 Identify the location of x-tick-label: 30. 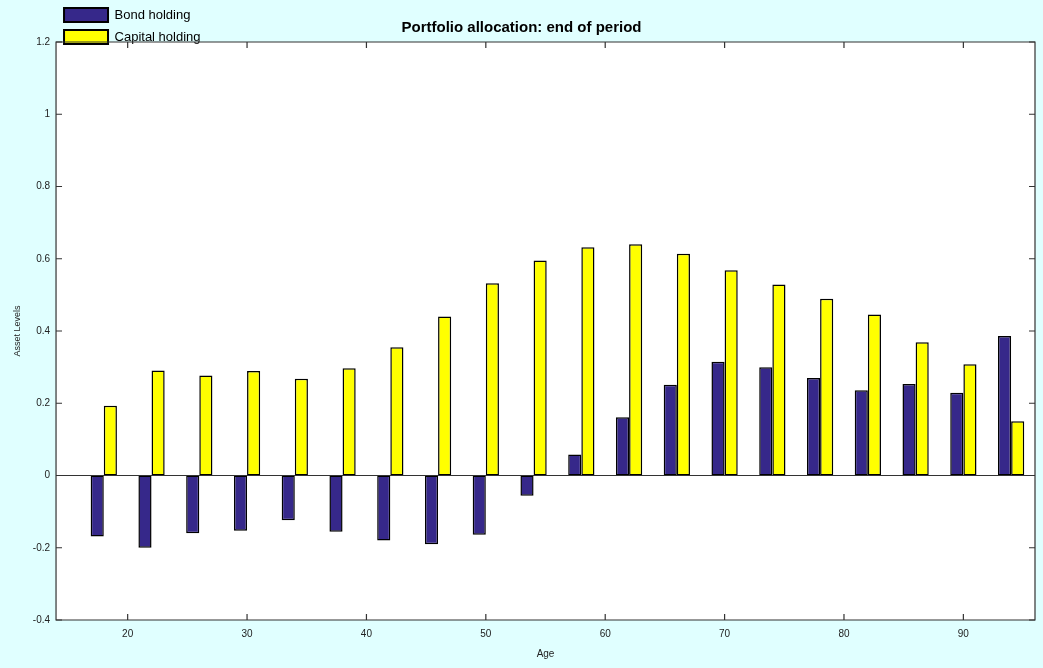
(247, 633).